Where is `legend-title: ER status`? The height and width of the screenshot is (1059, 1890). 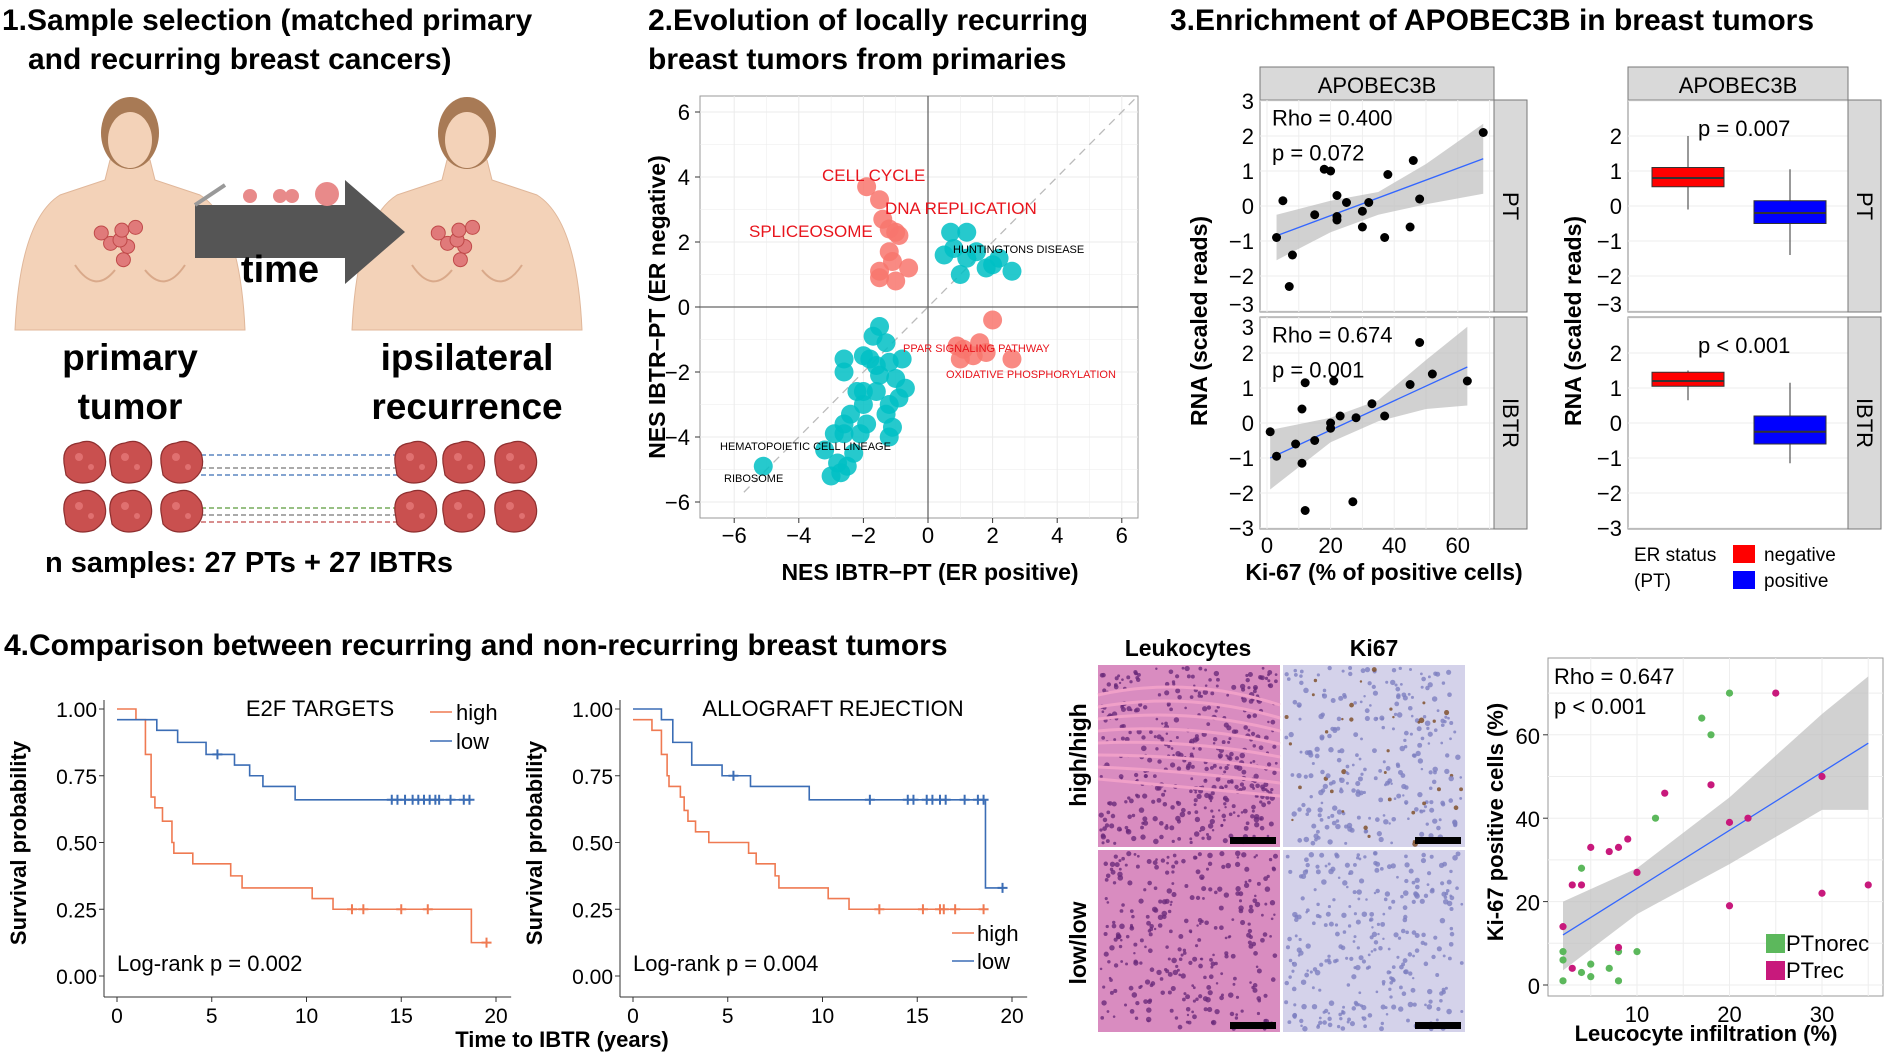 legend-title: ER status is located at coordinates (1675, 555).